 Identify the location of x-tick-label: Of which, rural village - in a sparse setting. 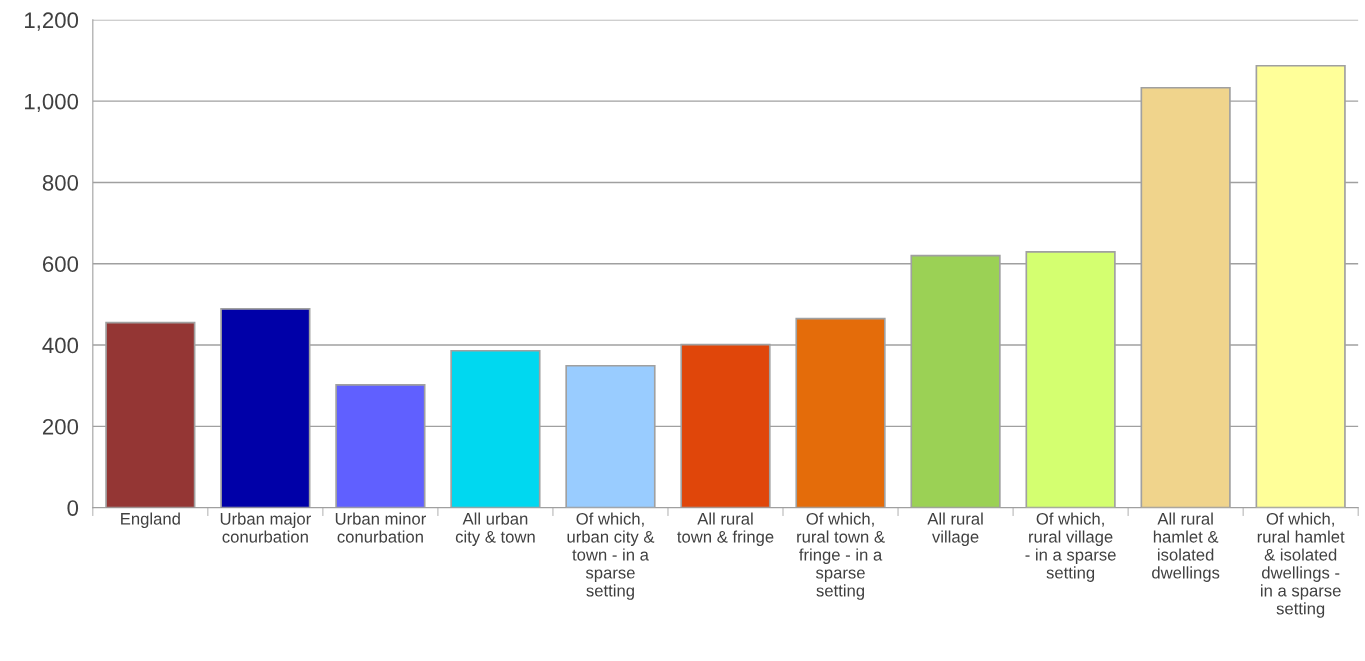
(1070, 547).